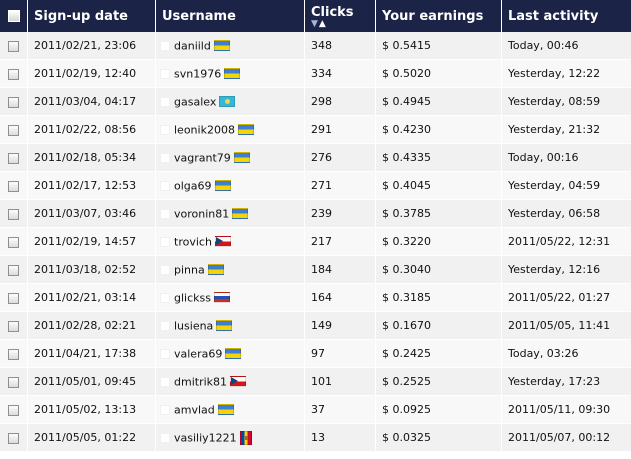  I want to click on column-last-activity: Last activity, so click(566, 16).